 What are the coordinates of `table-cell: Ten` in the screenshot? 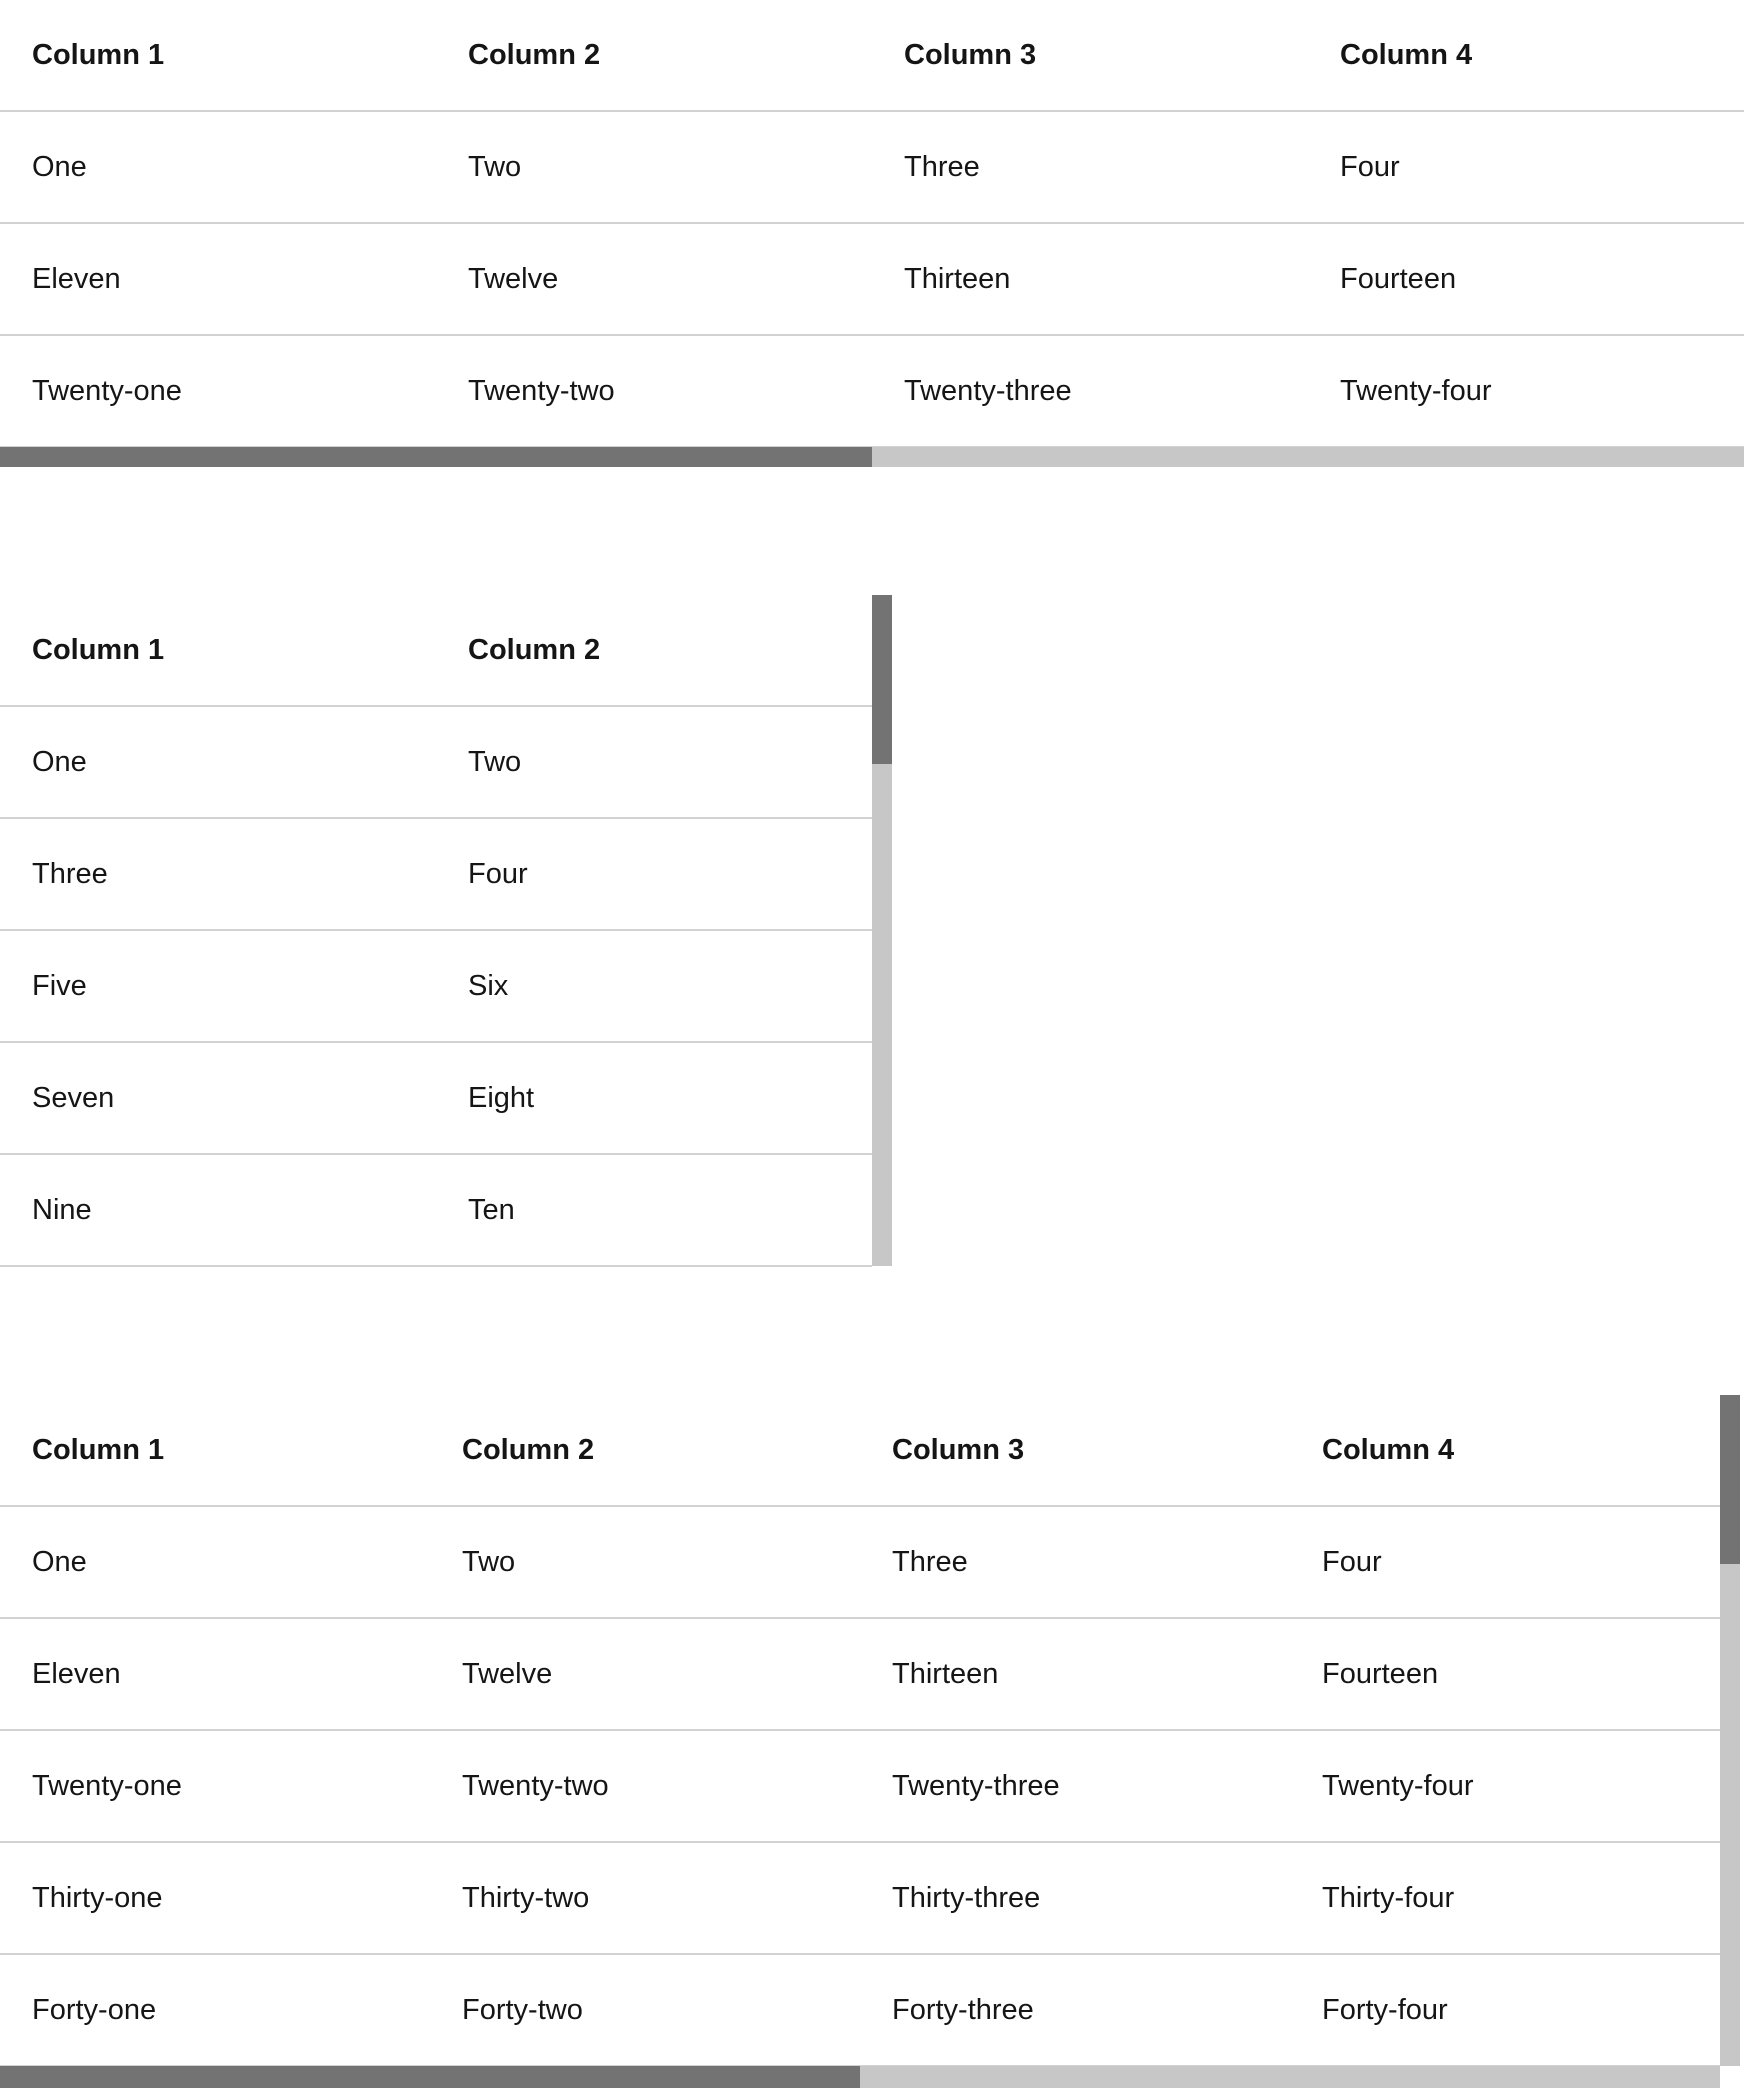 It's located at (491, 1210).